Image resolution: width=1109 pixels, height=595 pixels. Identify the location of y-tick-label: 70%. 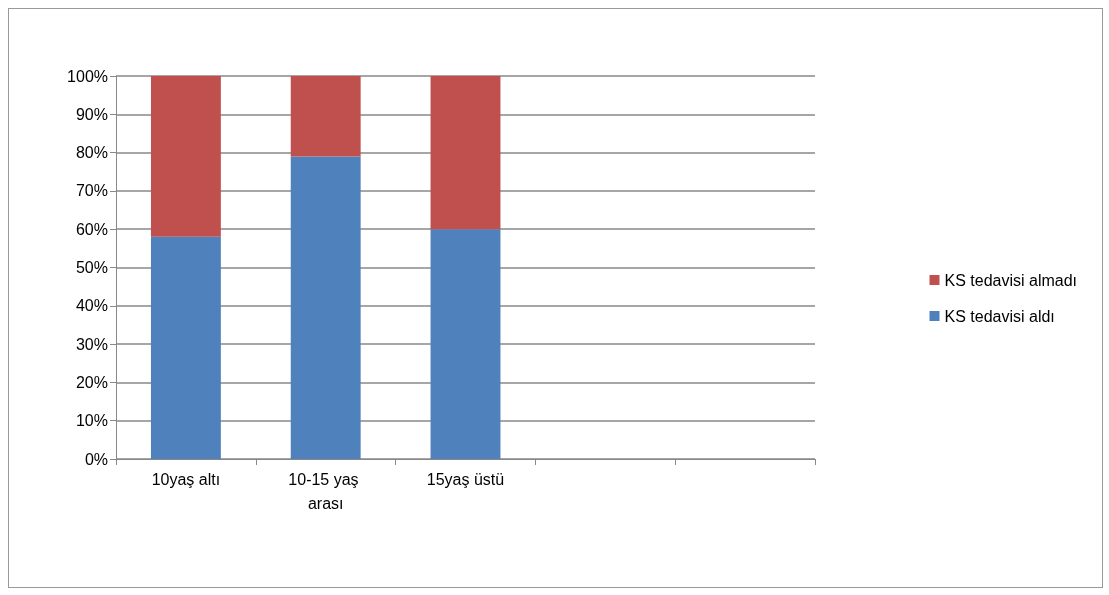
(91, 191).